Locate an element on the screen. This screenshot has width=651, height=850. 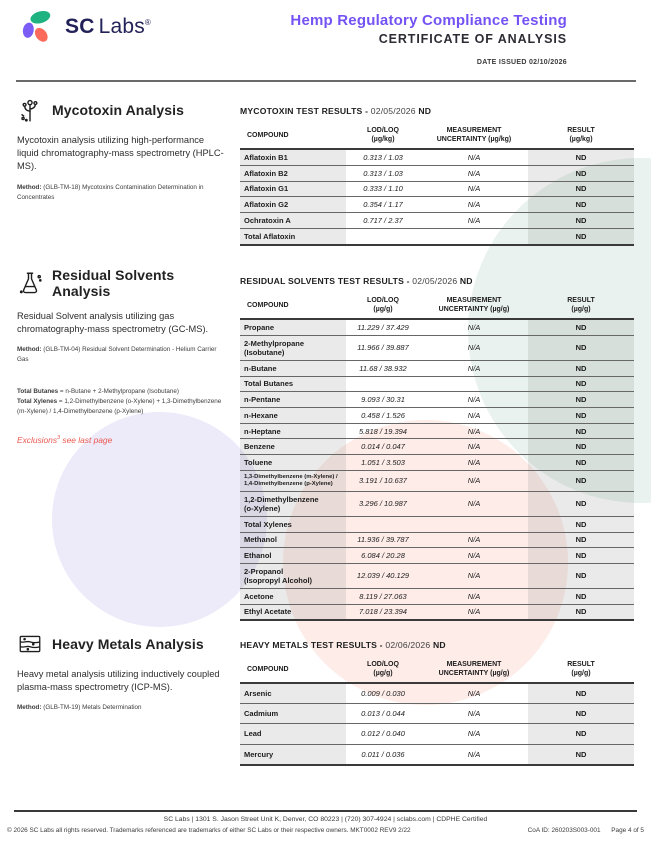
lod-loq-cell: 0.009 / 0.030 is located at coordinates (383, 694).